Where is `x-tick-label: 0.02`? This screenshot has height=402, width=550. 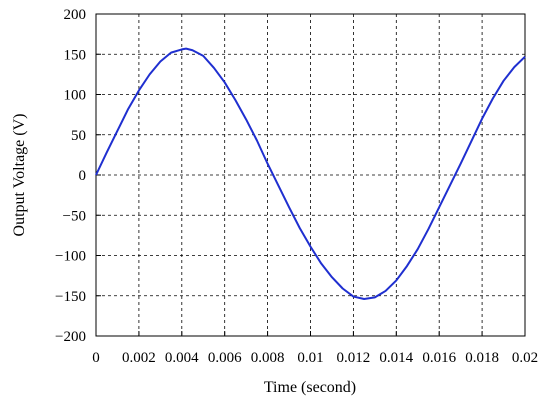
x-tick-label: 0.02 is located at coordinates (525, 358).